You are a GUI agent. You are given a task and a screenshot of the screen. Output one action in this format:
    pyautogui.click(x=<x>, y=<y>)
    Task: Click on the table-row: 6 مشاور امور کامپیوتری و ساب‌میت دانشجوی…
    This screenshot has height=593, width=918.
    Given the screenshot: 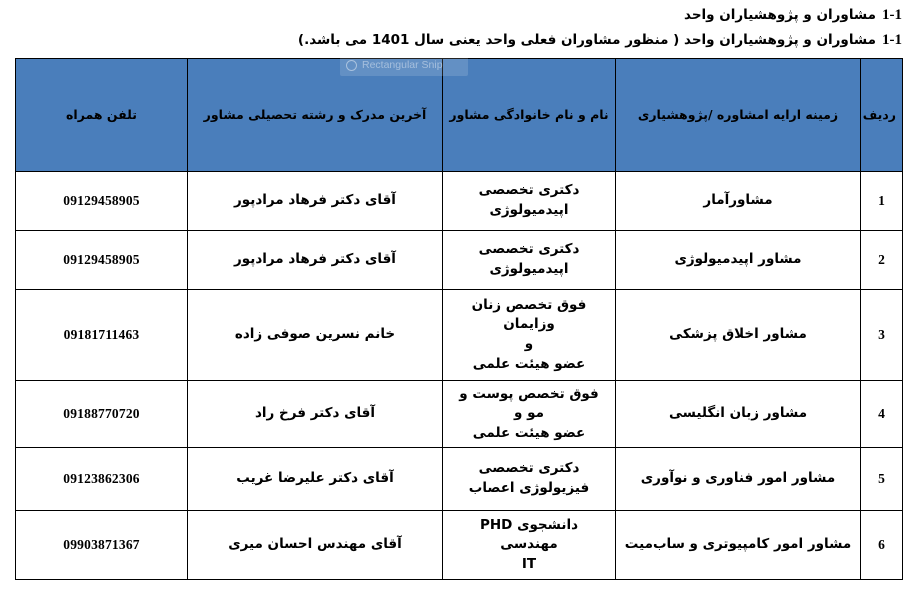 What is the action you would take?
    pyautogui.click(x=459, y=545)
    